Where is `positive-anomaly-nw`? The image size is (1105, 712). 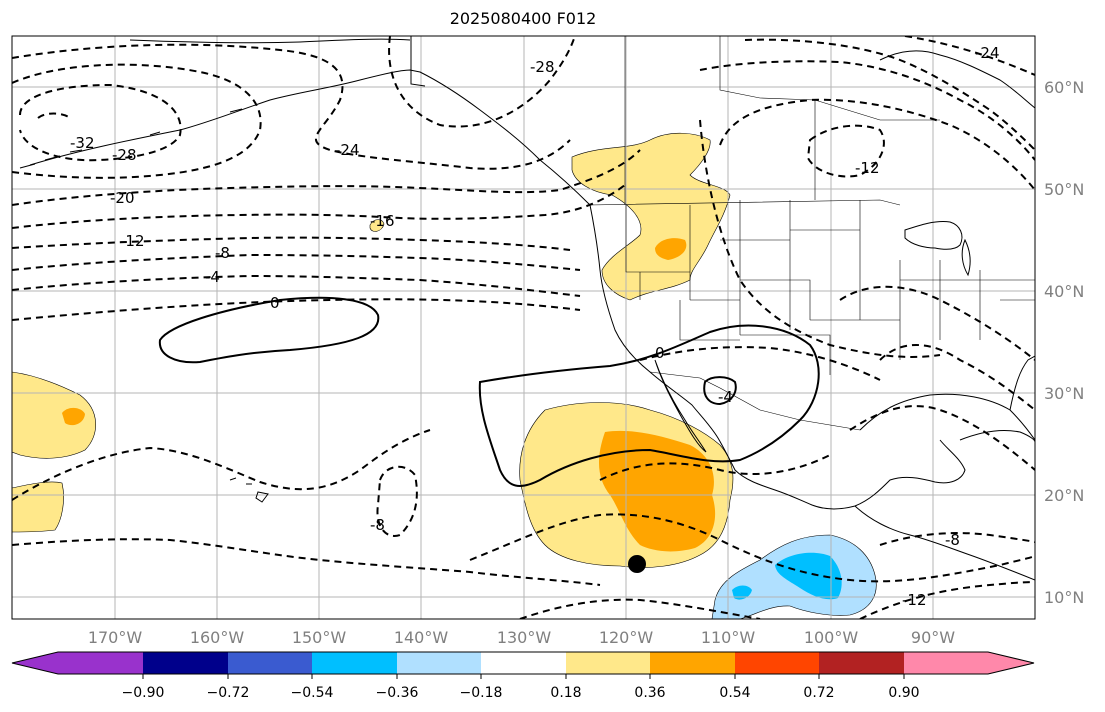
positive-anomaly-nw is located at coordinates (651, 216).